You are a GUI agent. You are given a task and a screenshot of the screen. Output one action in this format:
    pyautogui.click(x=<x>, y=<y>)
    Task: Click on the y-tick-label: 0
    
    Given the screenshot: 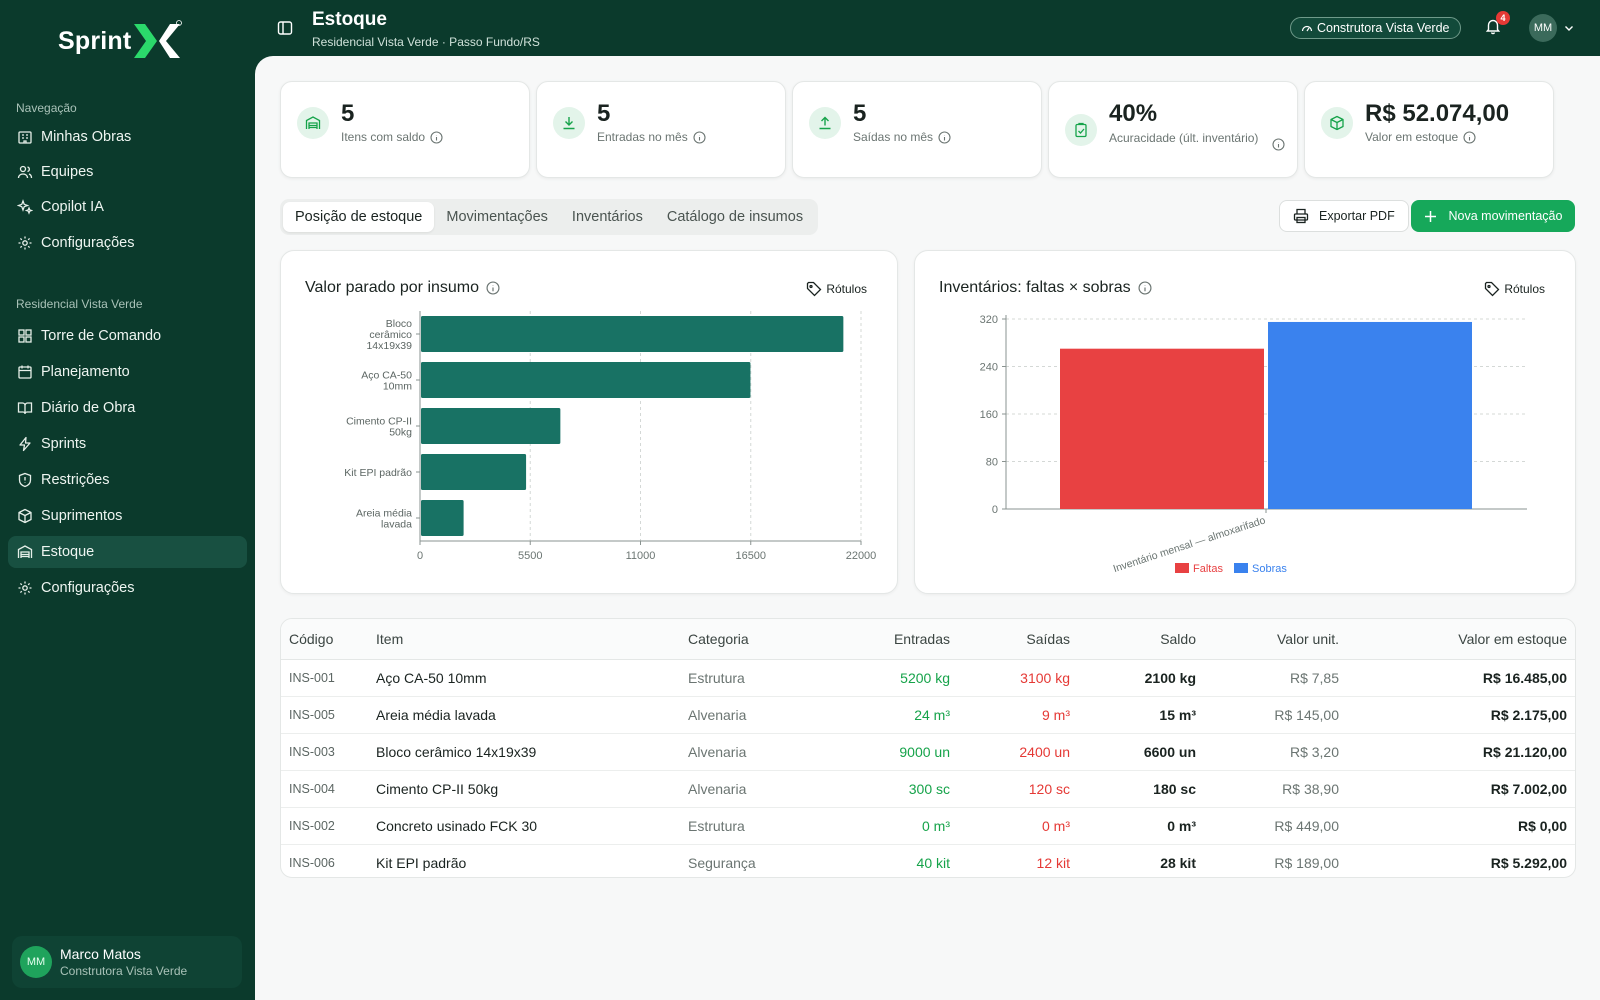 What is the action you would take?
    pyautogui.click(x=995, y=510)
    